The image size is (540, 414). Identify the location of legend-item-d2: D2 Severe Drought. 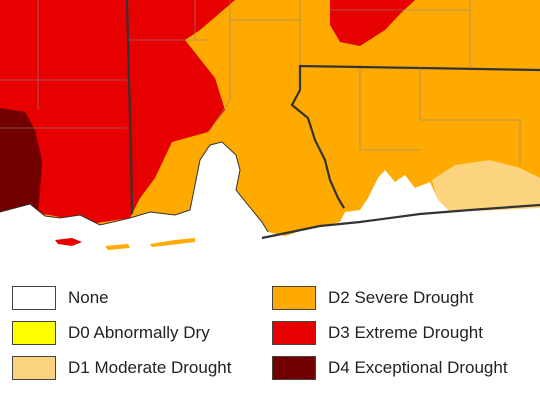
(373, 298).